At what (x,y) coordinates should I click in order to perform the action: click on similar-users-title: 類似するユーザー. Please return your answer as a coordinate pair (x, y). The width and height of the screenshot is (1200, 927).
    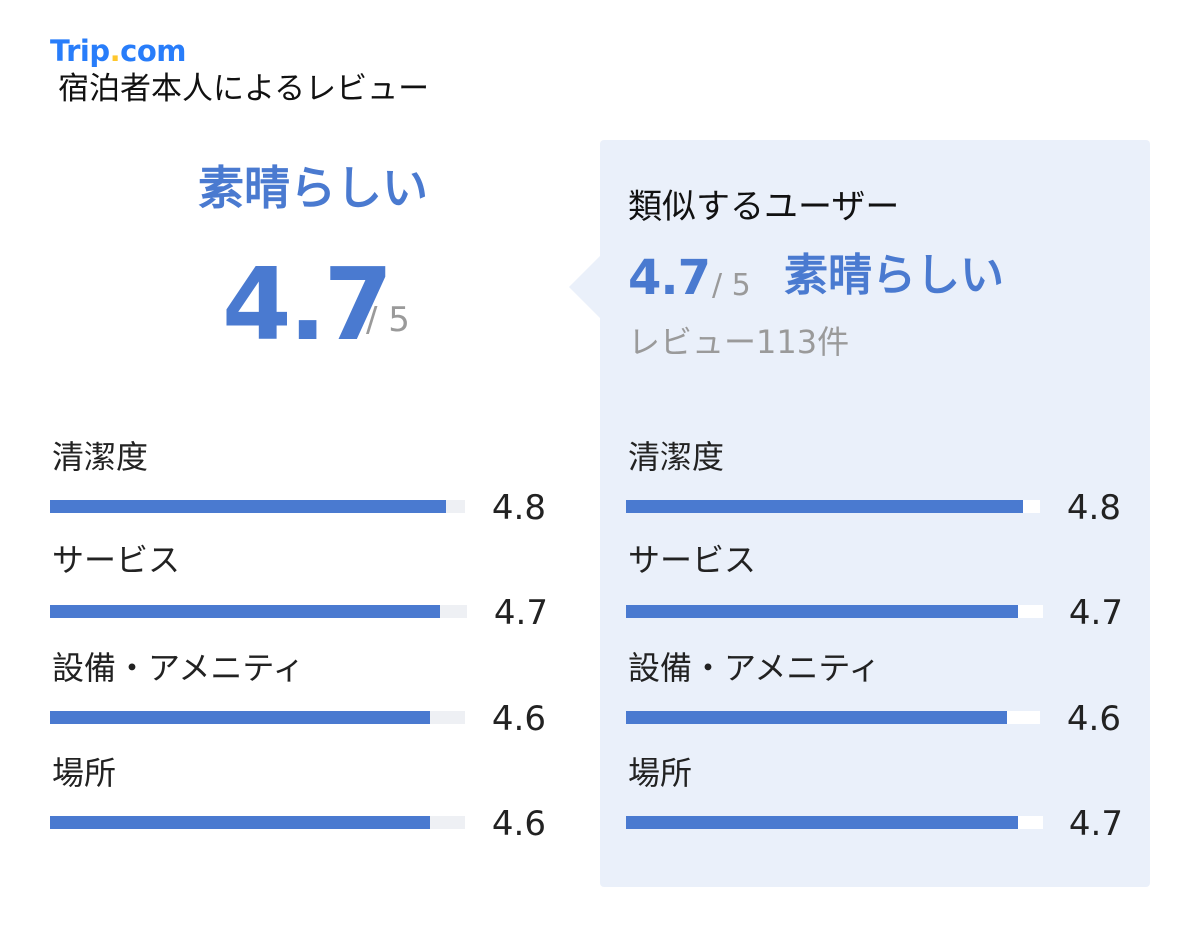
    Looking at the image, I should click on (764, 207).